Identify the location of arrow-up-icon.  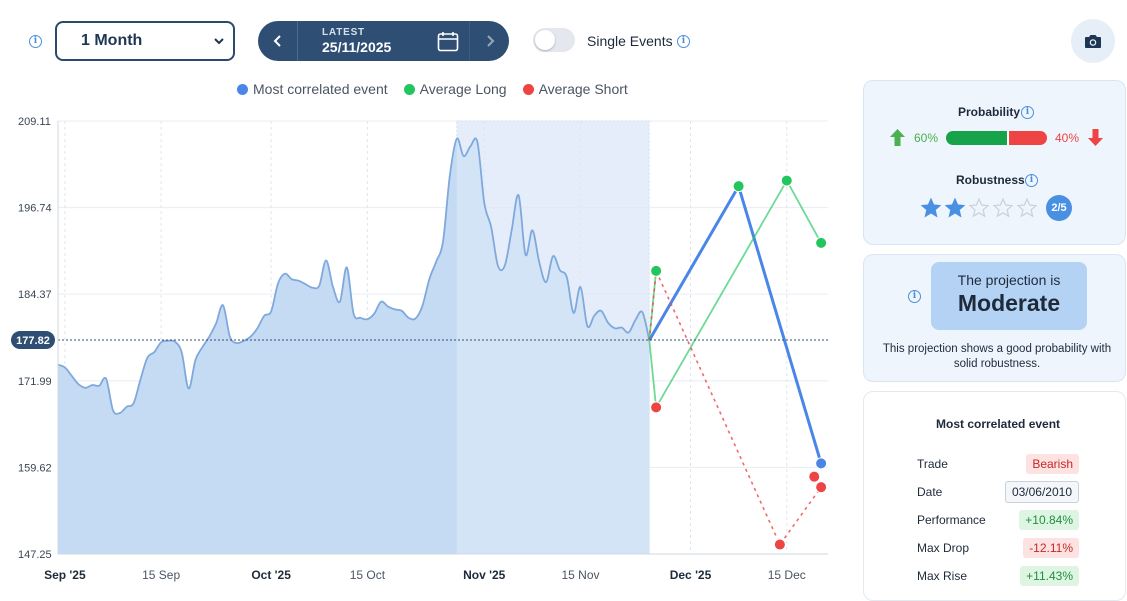
(897, 137).